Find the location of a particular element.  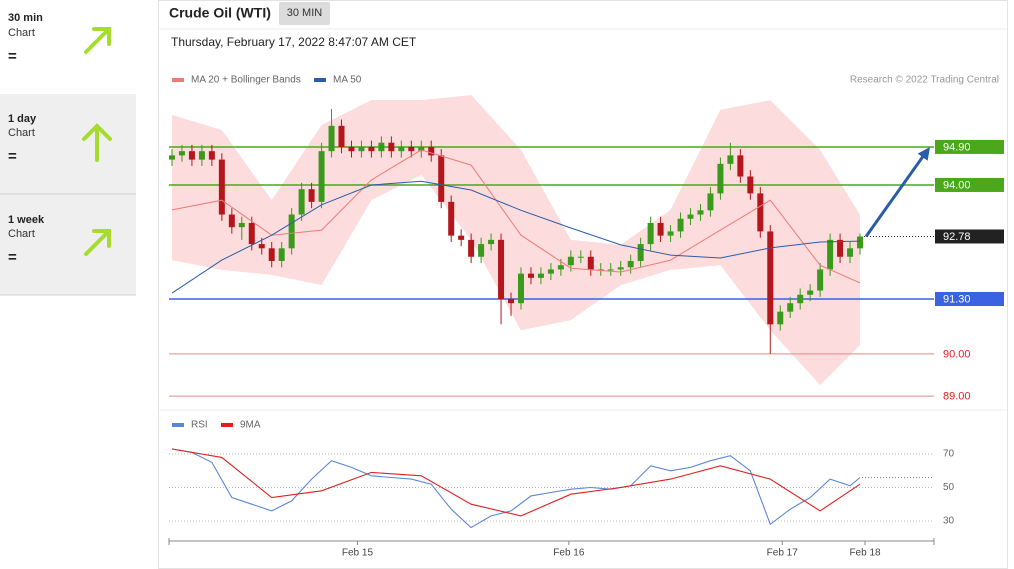

moving-average is located at coordinates (516, 237).